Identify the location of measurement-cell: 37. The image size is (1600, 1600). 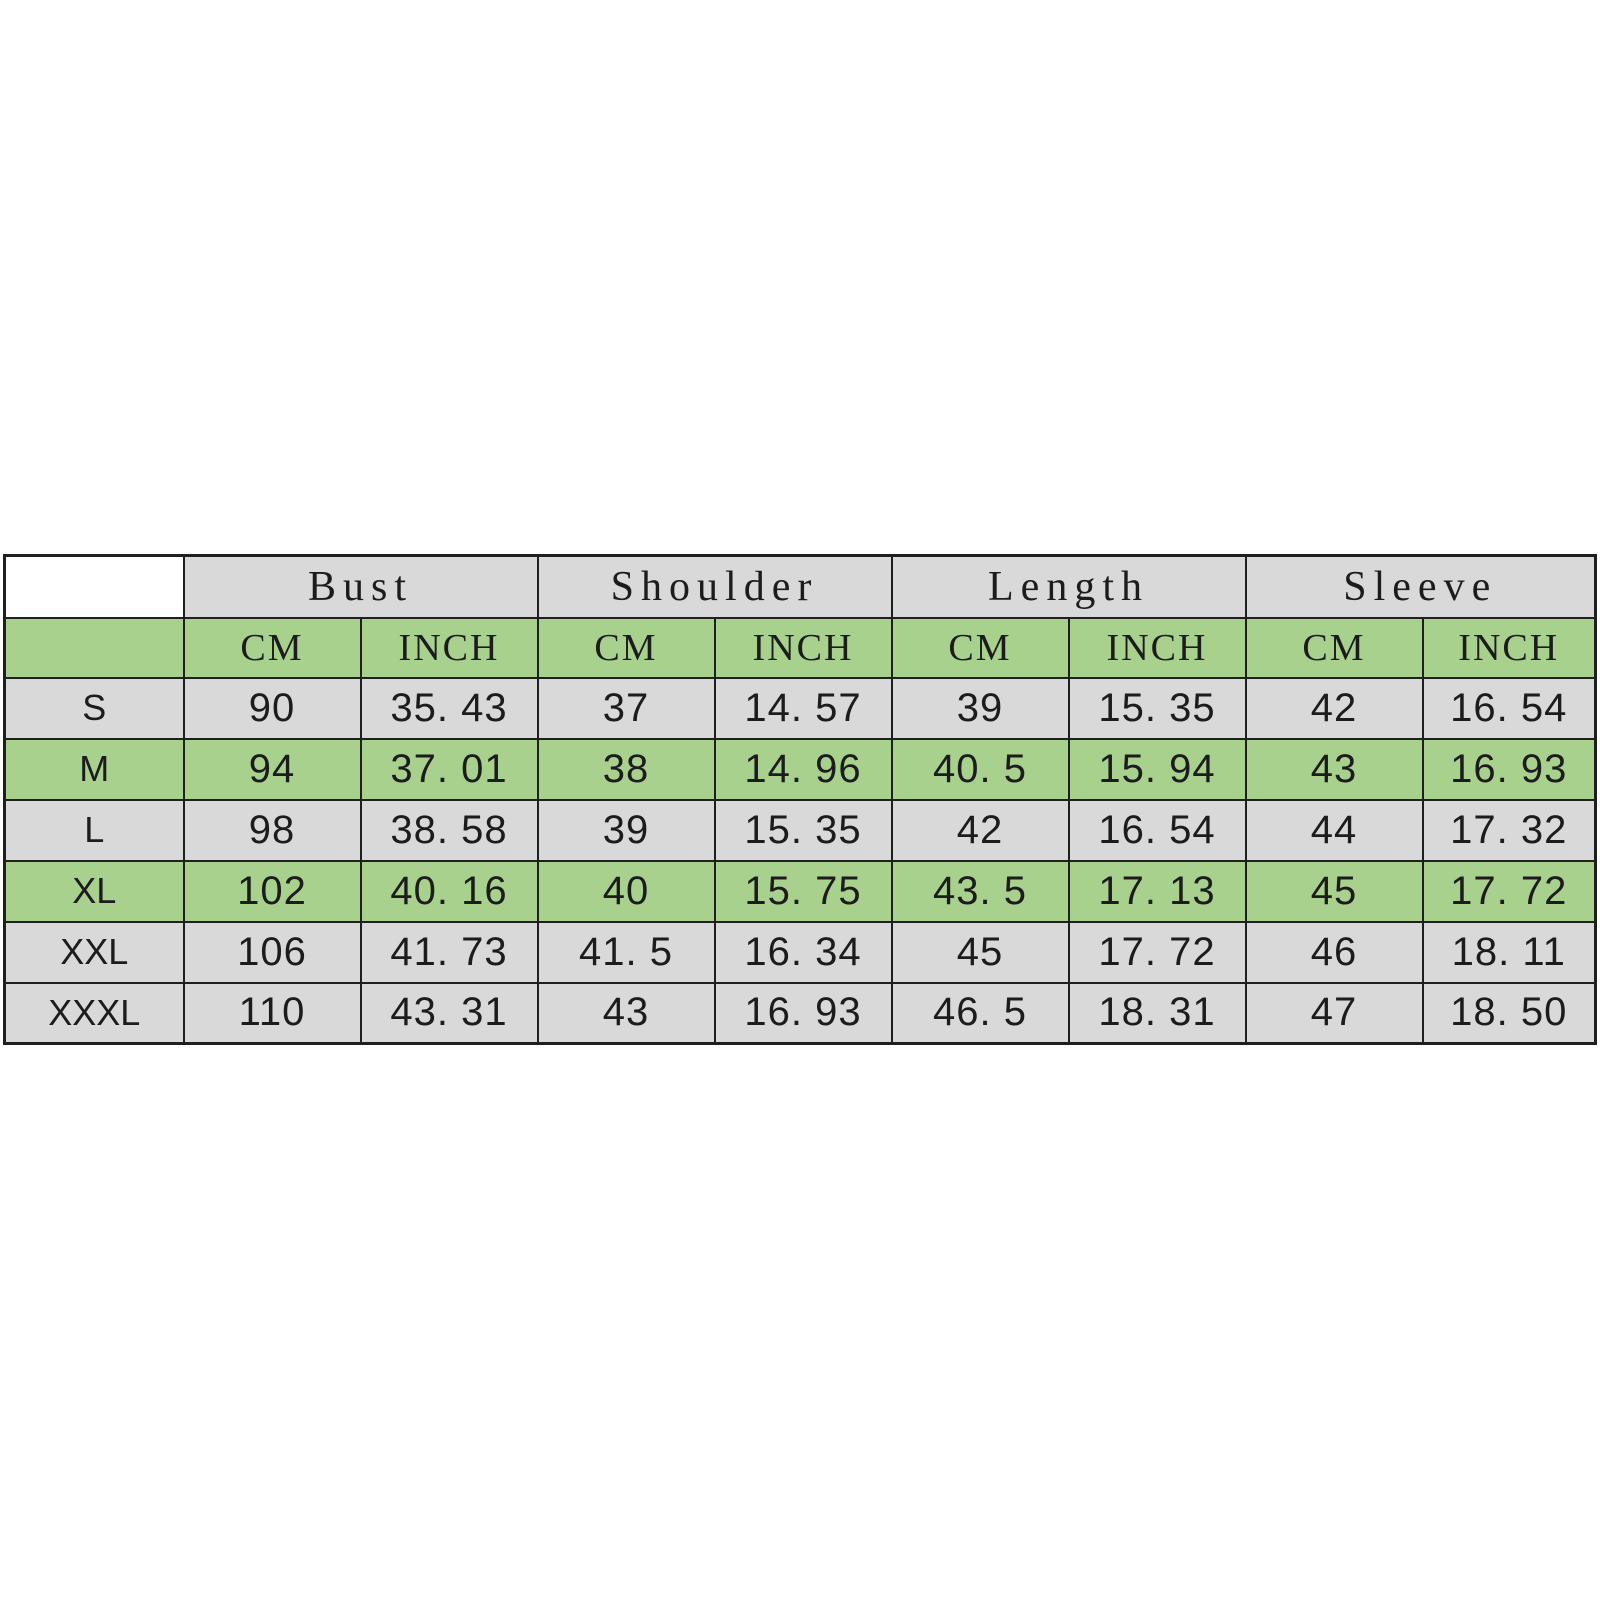
(626, 708).